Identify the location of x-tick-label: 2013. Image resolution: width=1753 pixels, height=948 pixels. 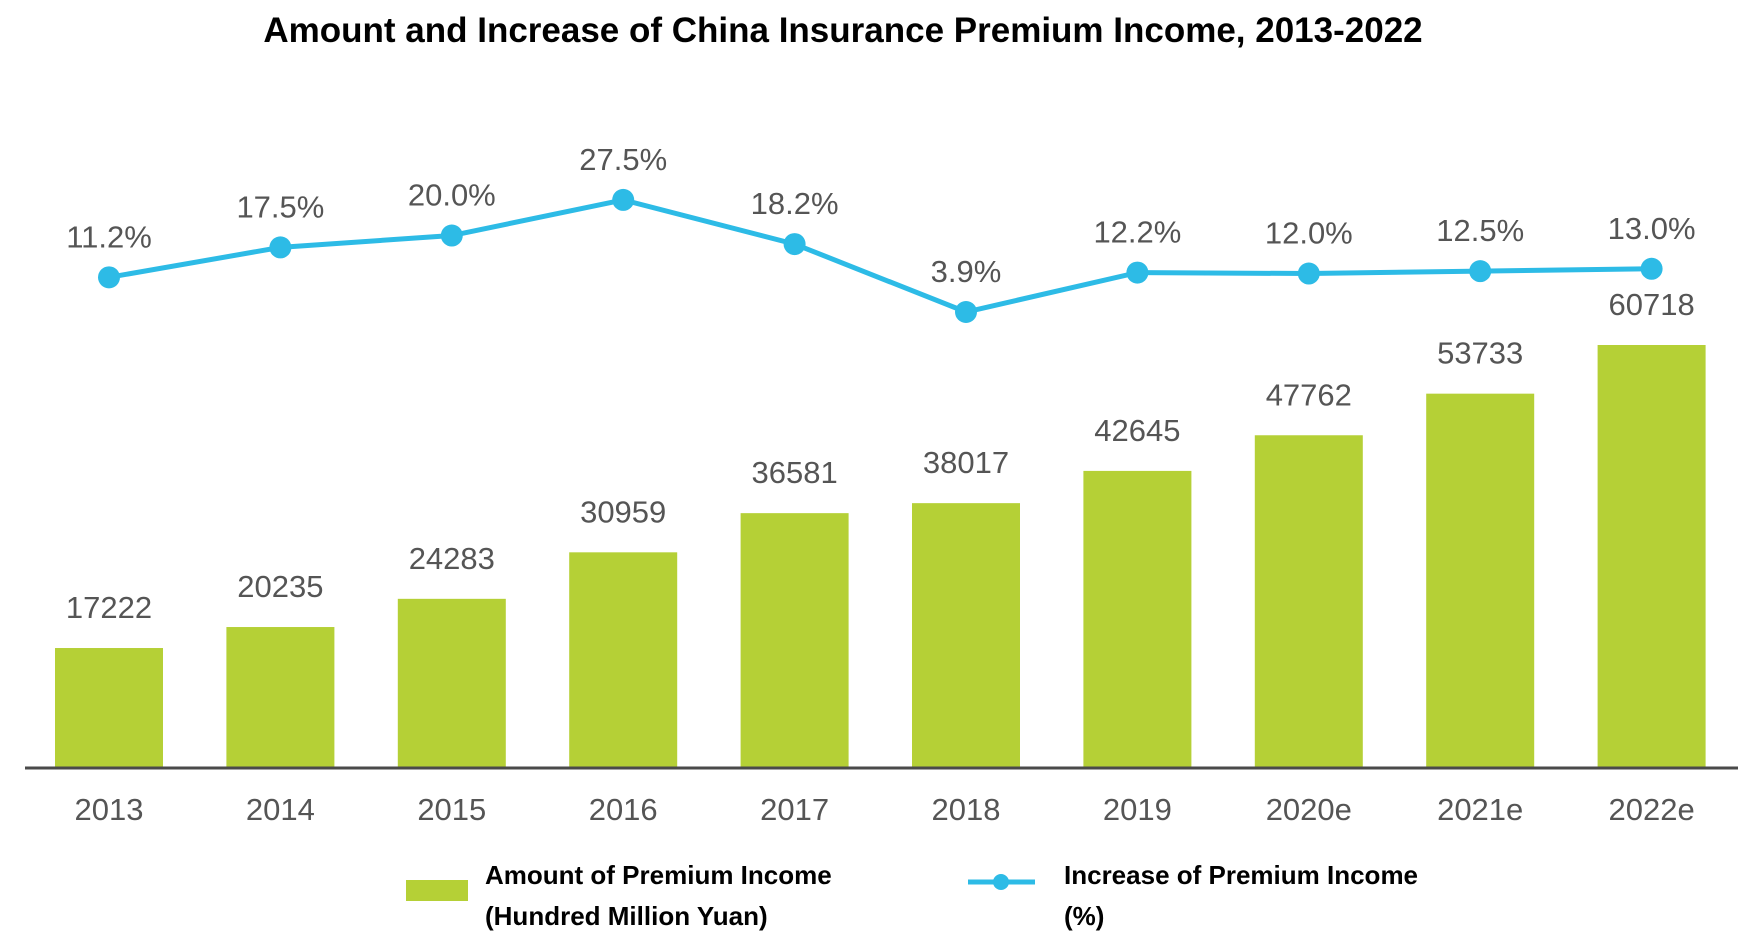
(109, 809).